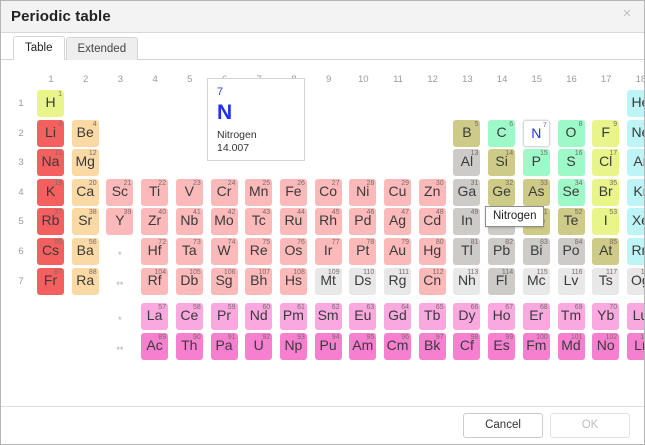 The width and height of the screenshot is (645, 445). What do you see at coordinates (467, 251) in the screenshot?
I see `element-cell-Tl: 81 Tl` at bounding box center [467, 251].